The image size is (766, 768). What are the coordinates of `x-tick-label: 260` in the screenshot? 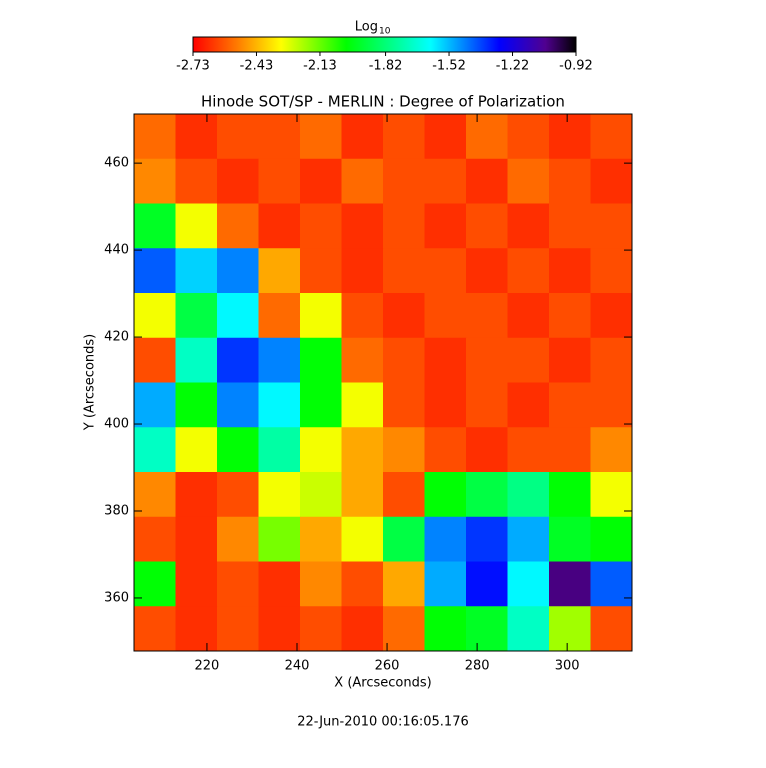 It's located at (387, 666).